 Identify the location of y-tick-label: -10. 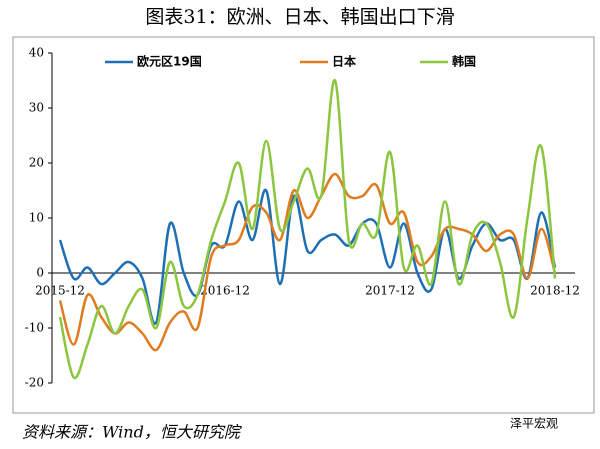
(34, 328).